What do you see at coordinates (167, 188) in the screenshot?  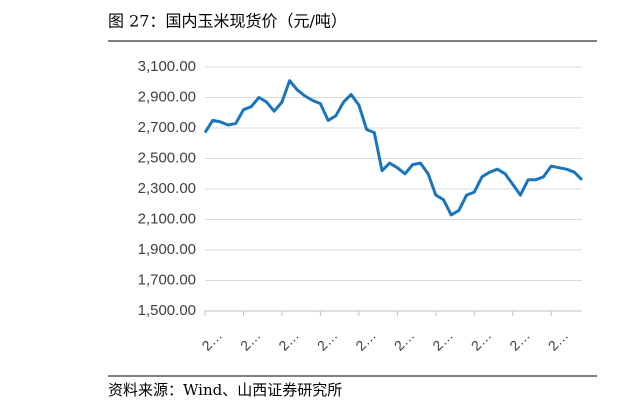 I see `y-tick-label: 2,300.00` at bounding box center [167, 188].